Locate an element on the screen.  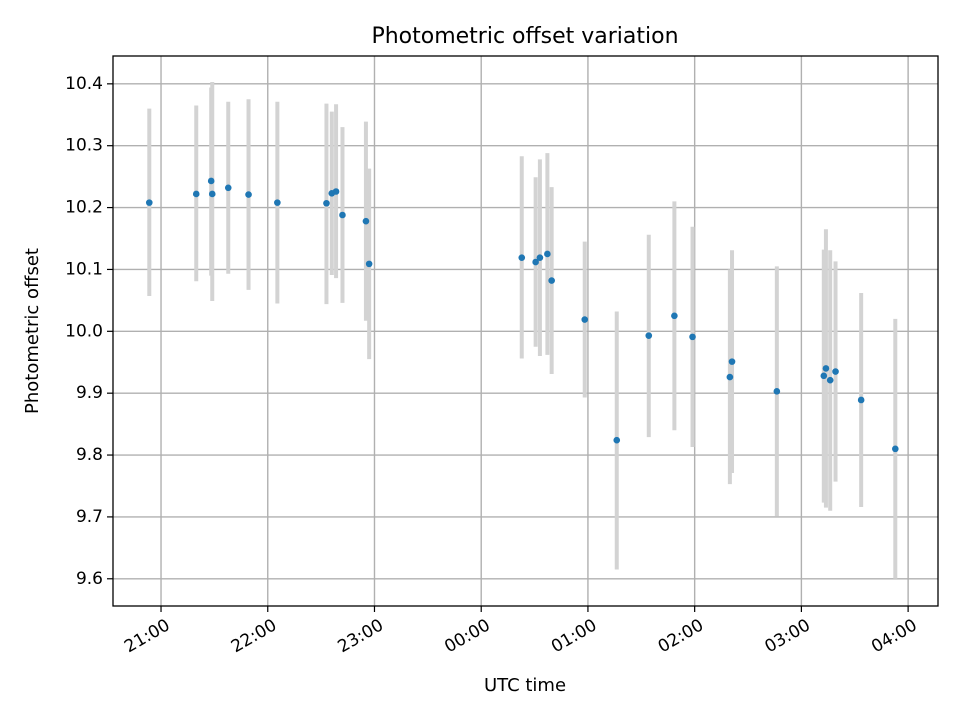
y-axis: 9.6 9.7 9.8 9.9 10.0 10.1 10.2 10.3 10.4 is located at coordinates (89, 331).